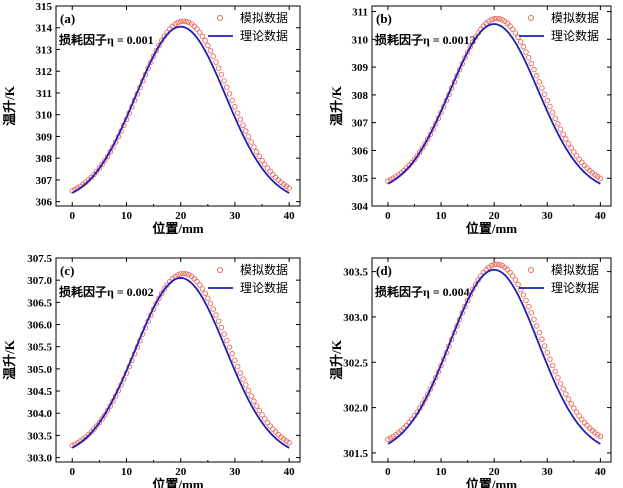 This screenshot has height=488, width=623. Describe the element at coordinates (44, 50) in the screenshot. I see `y-tick-label: 313` at that location.